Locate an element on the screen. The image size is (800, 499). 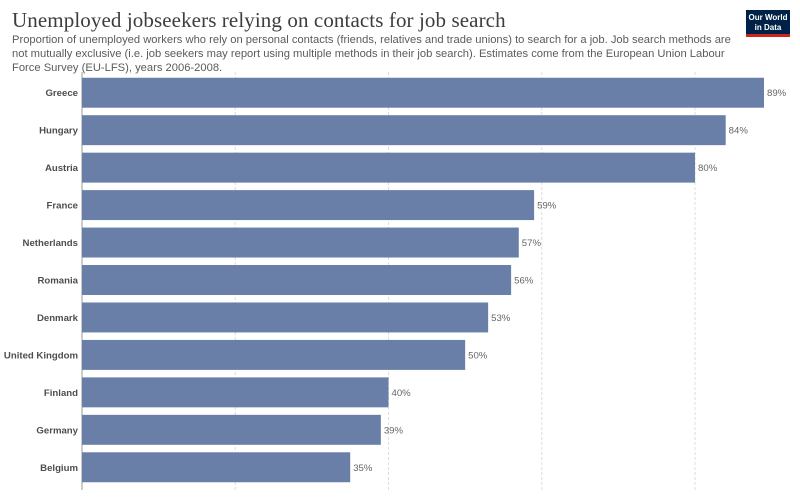
logo-line-2: in Data is located at coordinates (768, 27).